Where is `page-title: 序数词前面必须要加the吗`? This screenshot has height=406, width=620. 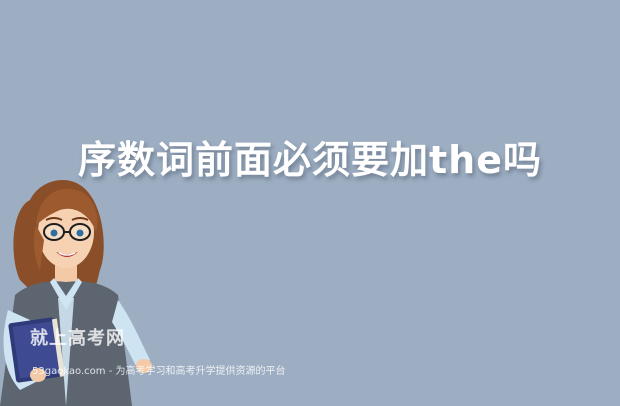
page-title: 序数词前面必须要加the吗 is located at coordinates (310, 160).